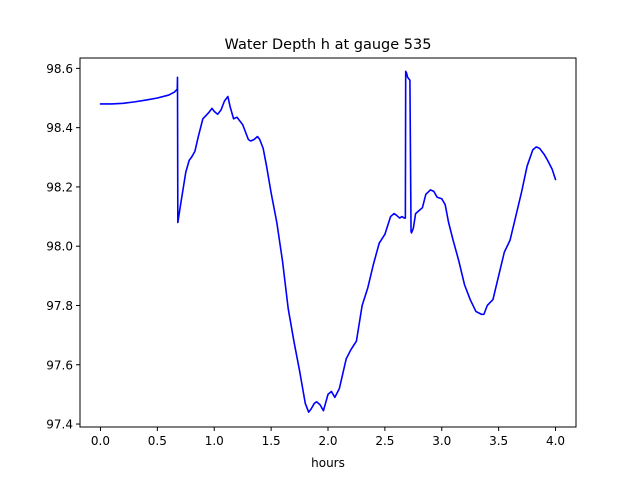 This screenshot has height=480, width=640. Describe the element at coordinates (59, 306) in the screenshot. I see `y-tick-label: 97.8` at that location.